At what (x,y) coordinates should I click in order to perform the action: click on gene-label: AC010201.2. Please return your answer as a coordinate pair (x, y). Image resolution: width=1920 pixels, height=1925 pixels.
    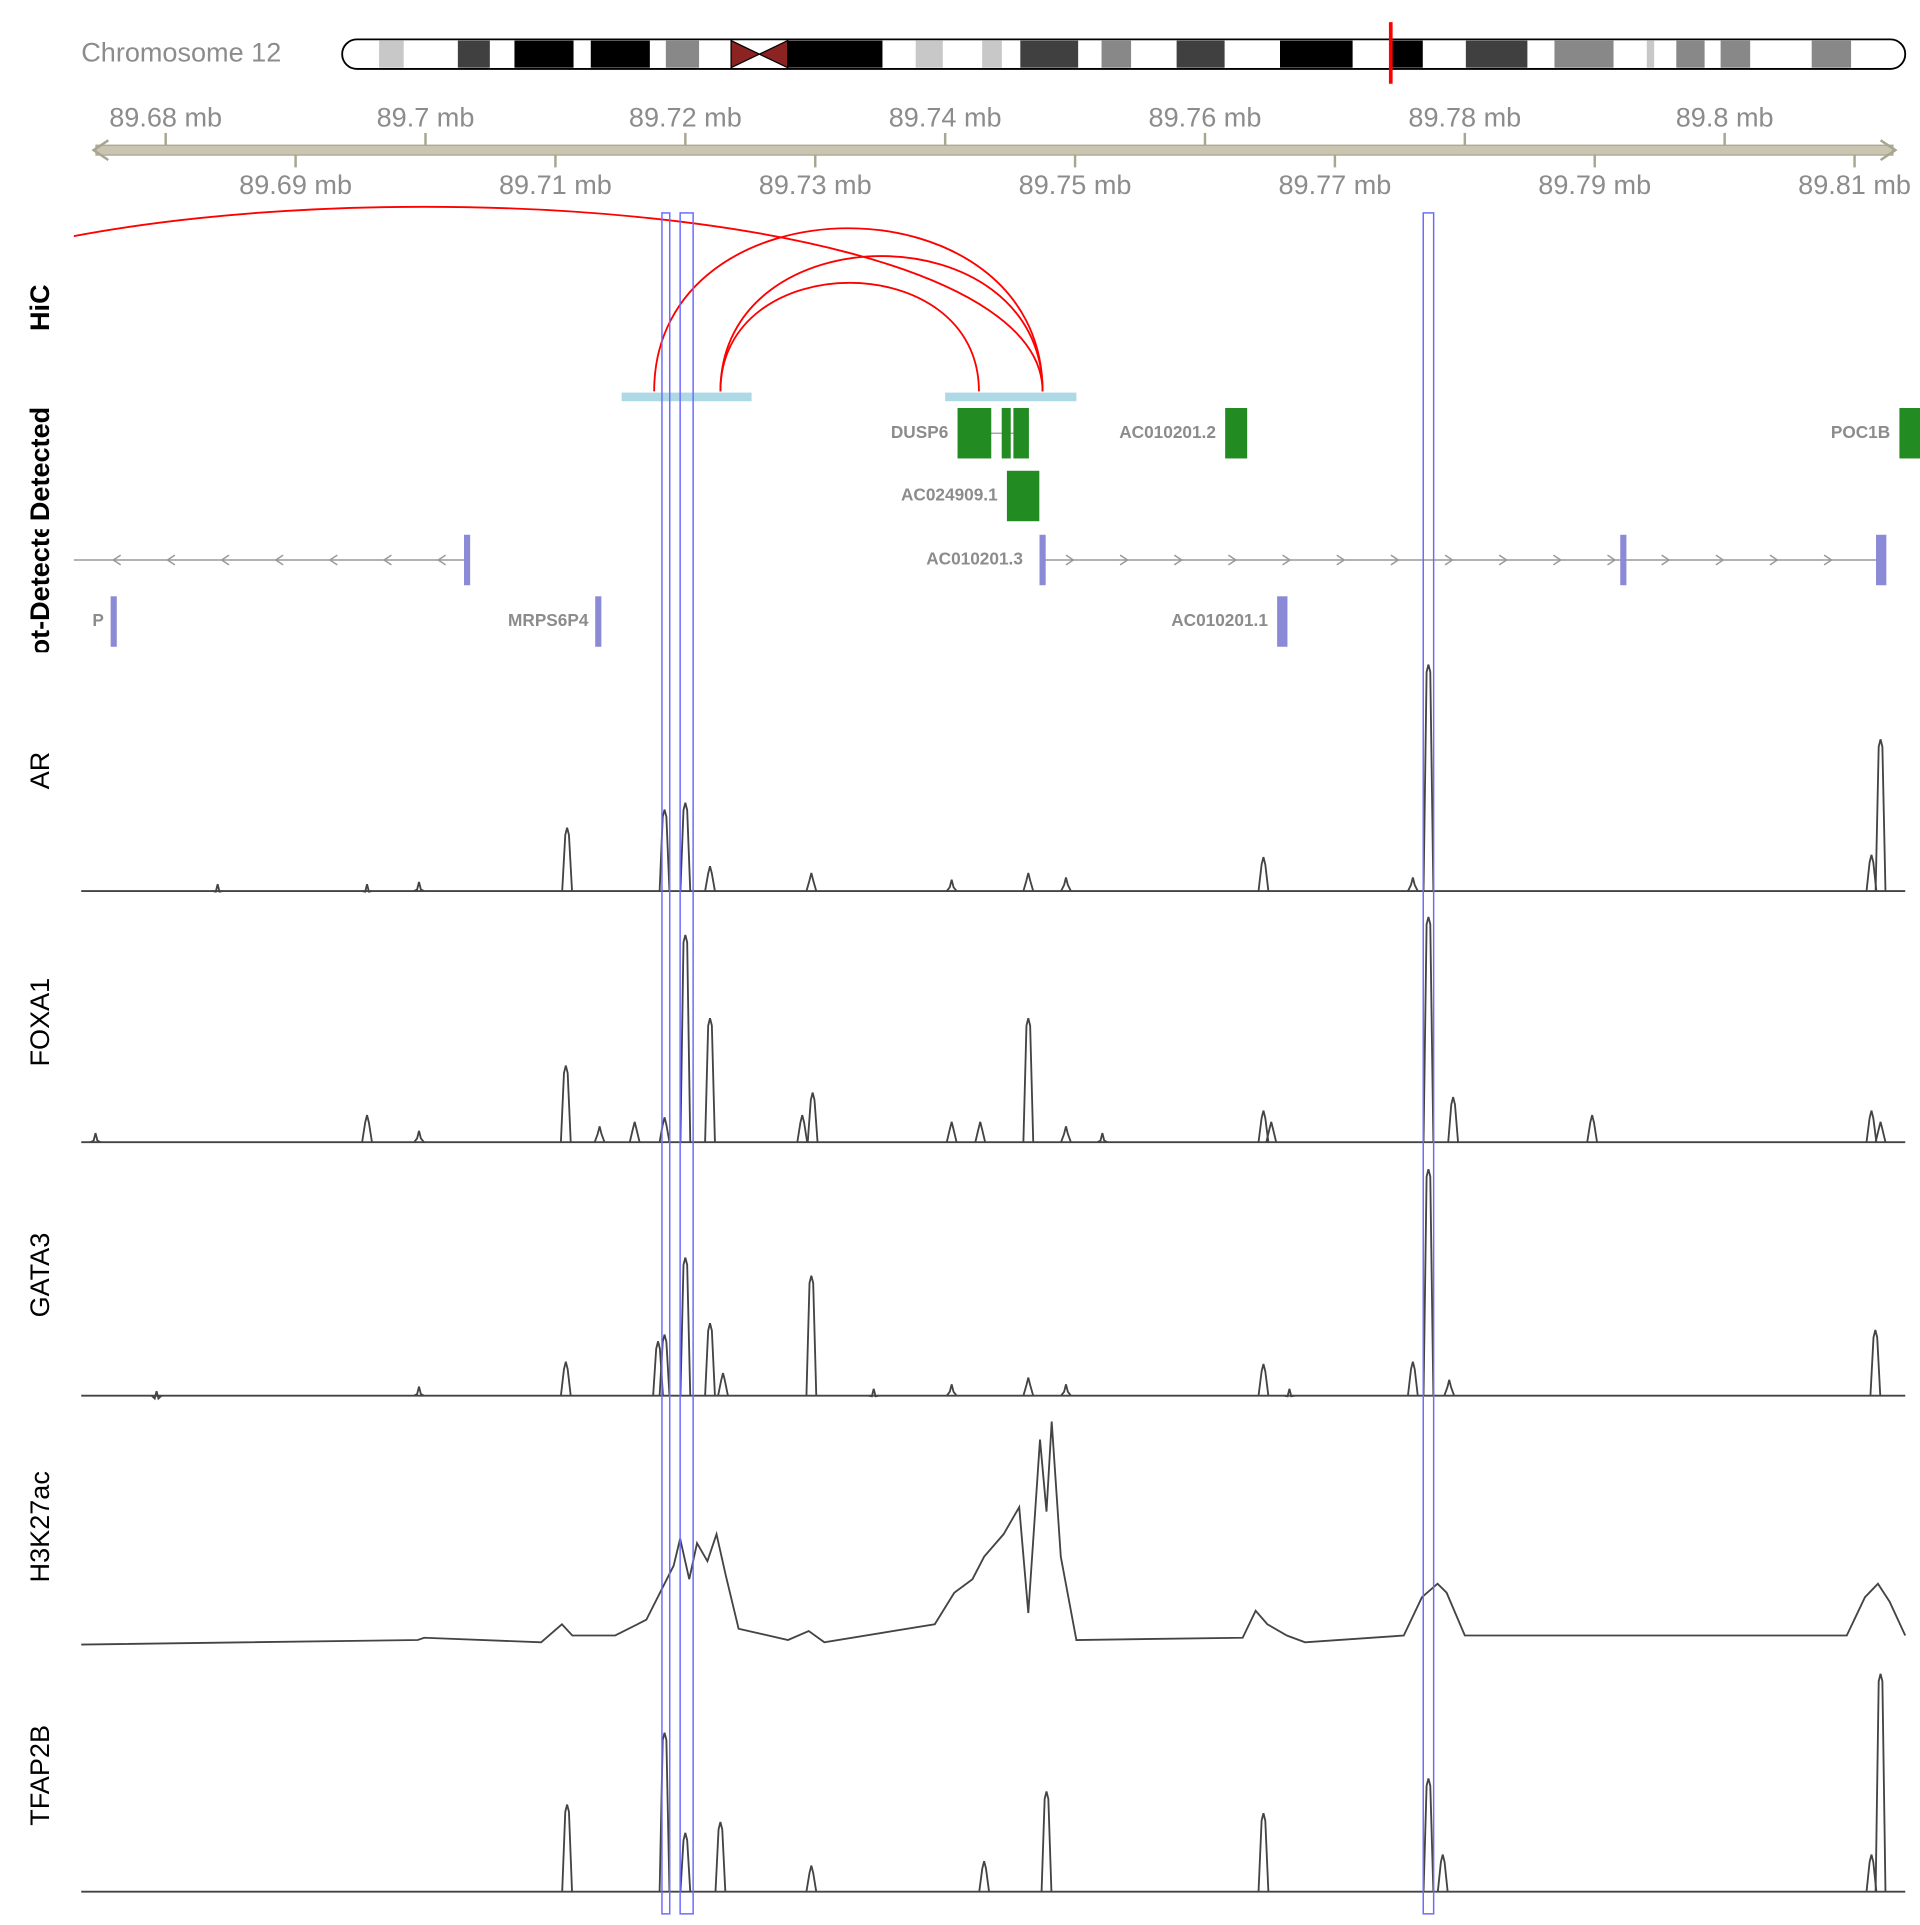
    Looking at the image, I should click on (1167, 432).